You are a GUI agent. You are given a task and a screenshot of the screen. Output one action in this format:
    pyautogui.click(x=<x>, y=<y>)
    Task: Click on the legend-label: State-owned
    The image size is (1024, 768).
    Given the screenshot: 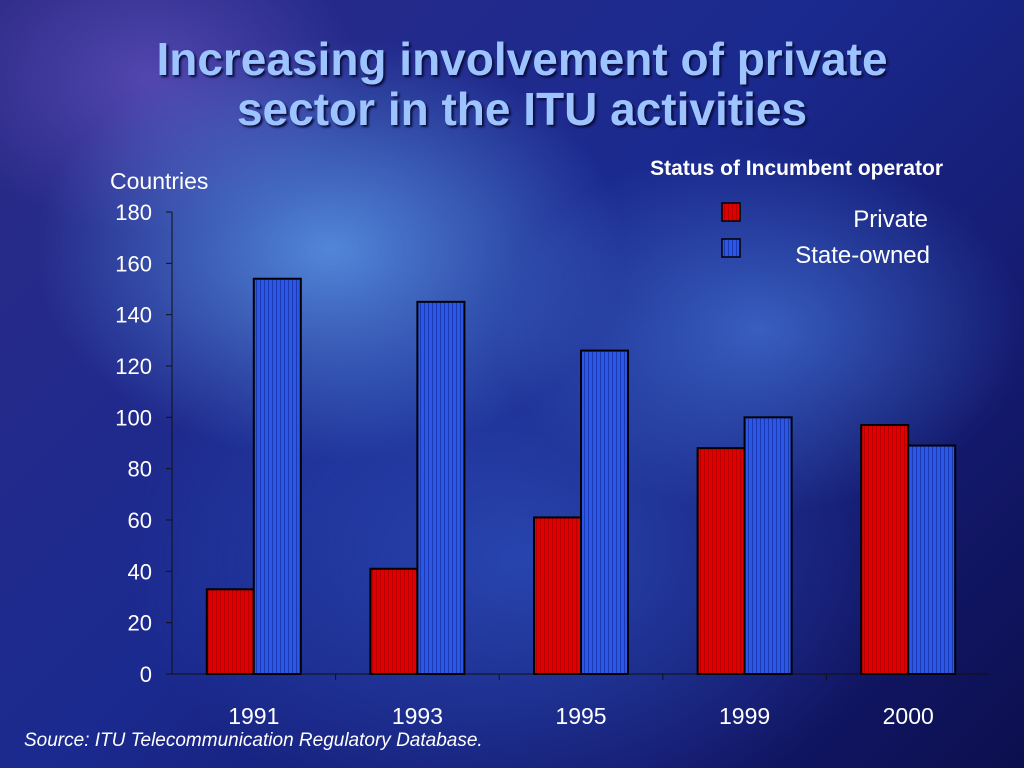 What is the action you would take?
    pyautogui.click(x=862, y=255)
    